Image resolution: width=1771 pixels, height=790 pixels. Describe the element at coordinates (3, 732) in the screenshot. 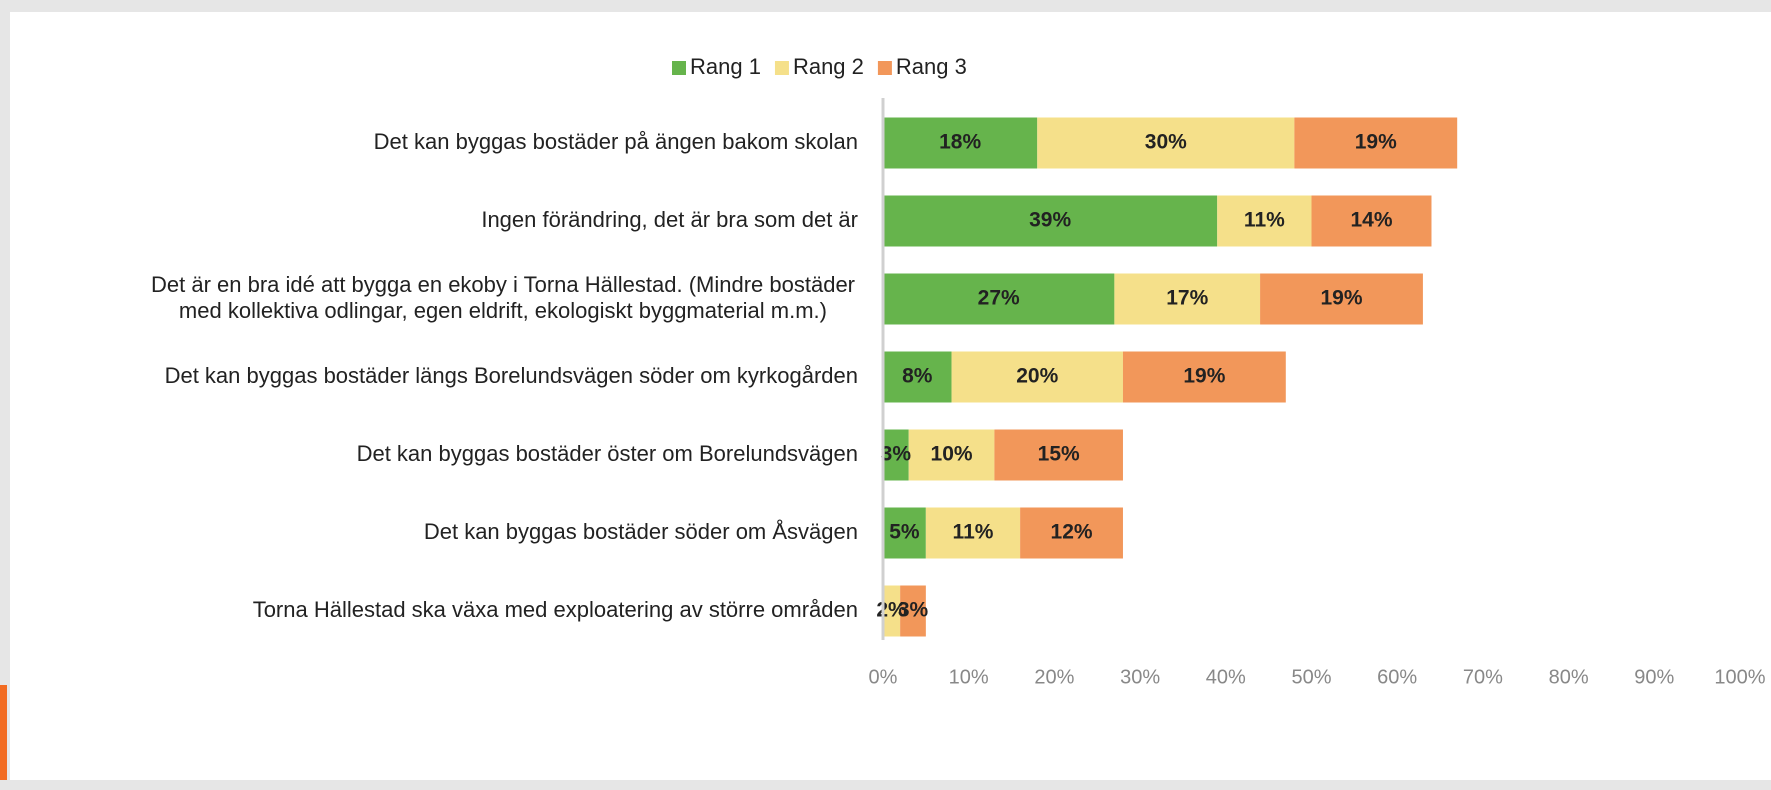

I see `accent-strip` at that location.